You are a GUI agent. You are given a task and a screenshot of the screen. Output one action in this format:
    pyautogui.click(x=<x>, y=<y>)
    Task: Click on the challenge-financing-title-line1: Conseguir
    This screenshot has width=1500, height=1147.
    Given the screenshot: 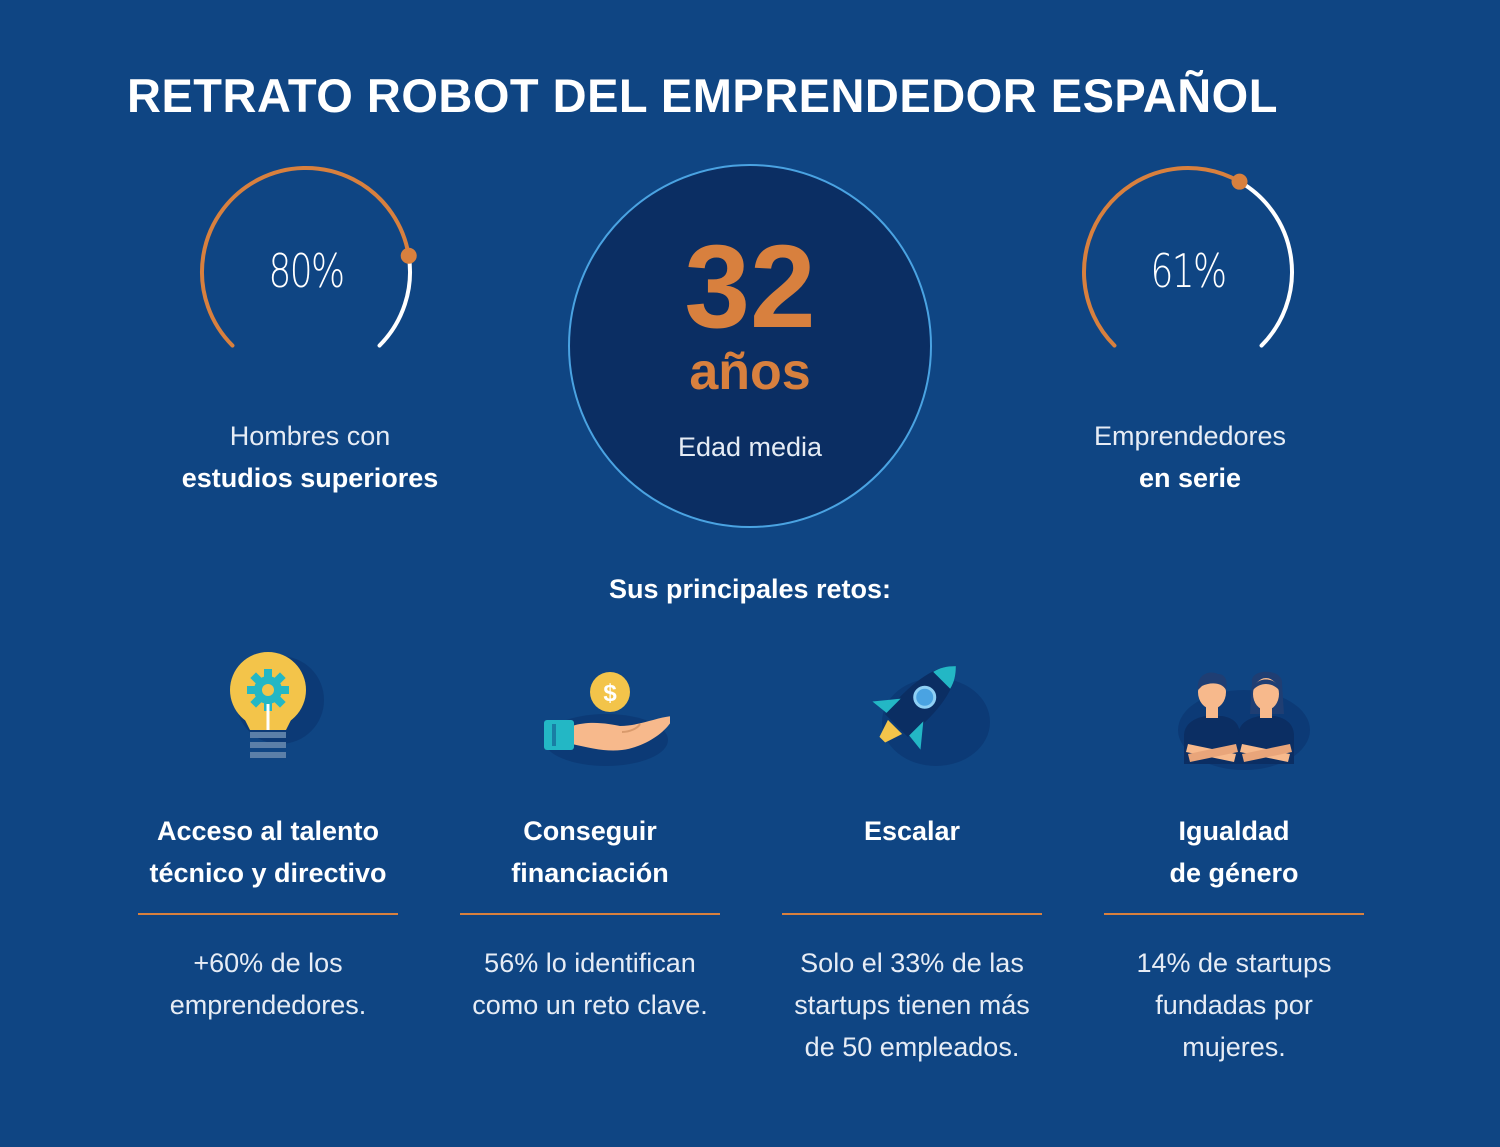 What is the action you would take?
    pyautogui.click(x=590, y=831)
    